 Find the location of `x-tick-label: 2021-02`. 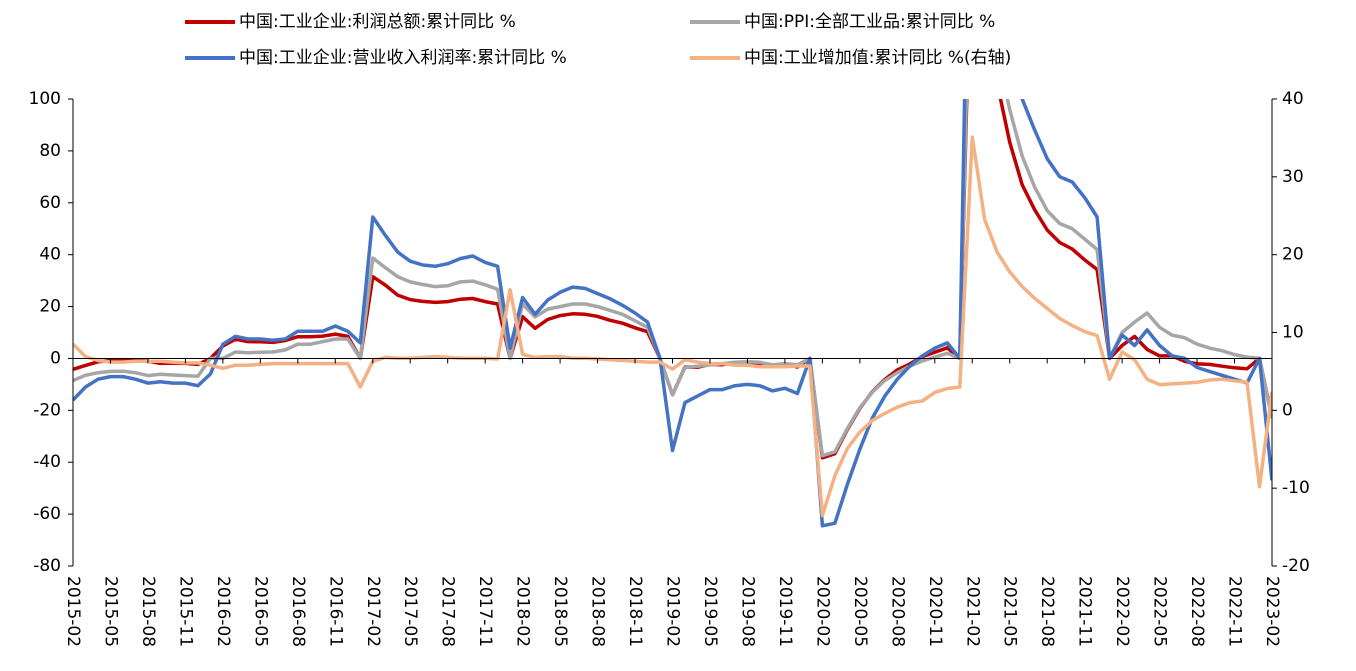

x-tick-label: 2021-02 is located at coordinates (972, 611).